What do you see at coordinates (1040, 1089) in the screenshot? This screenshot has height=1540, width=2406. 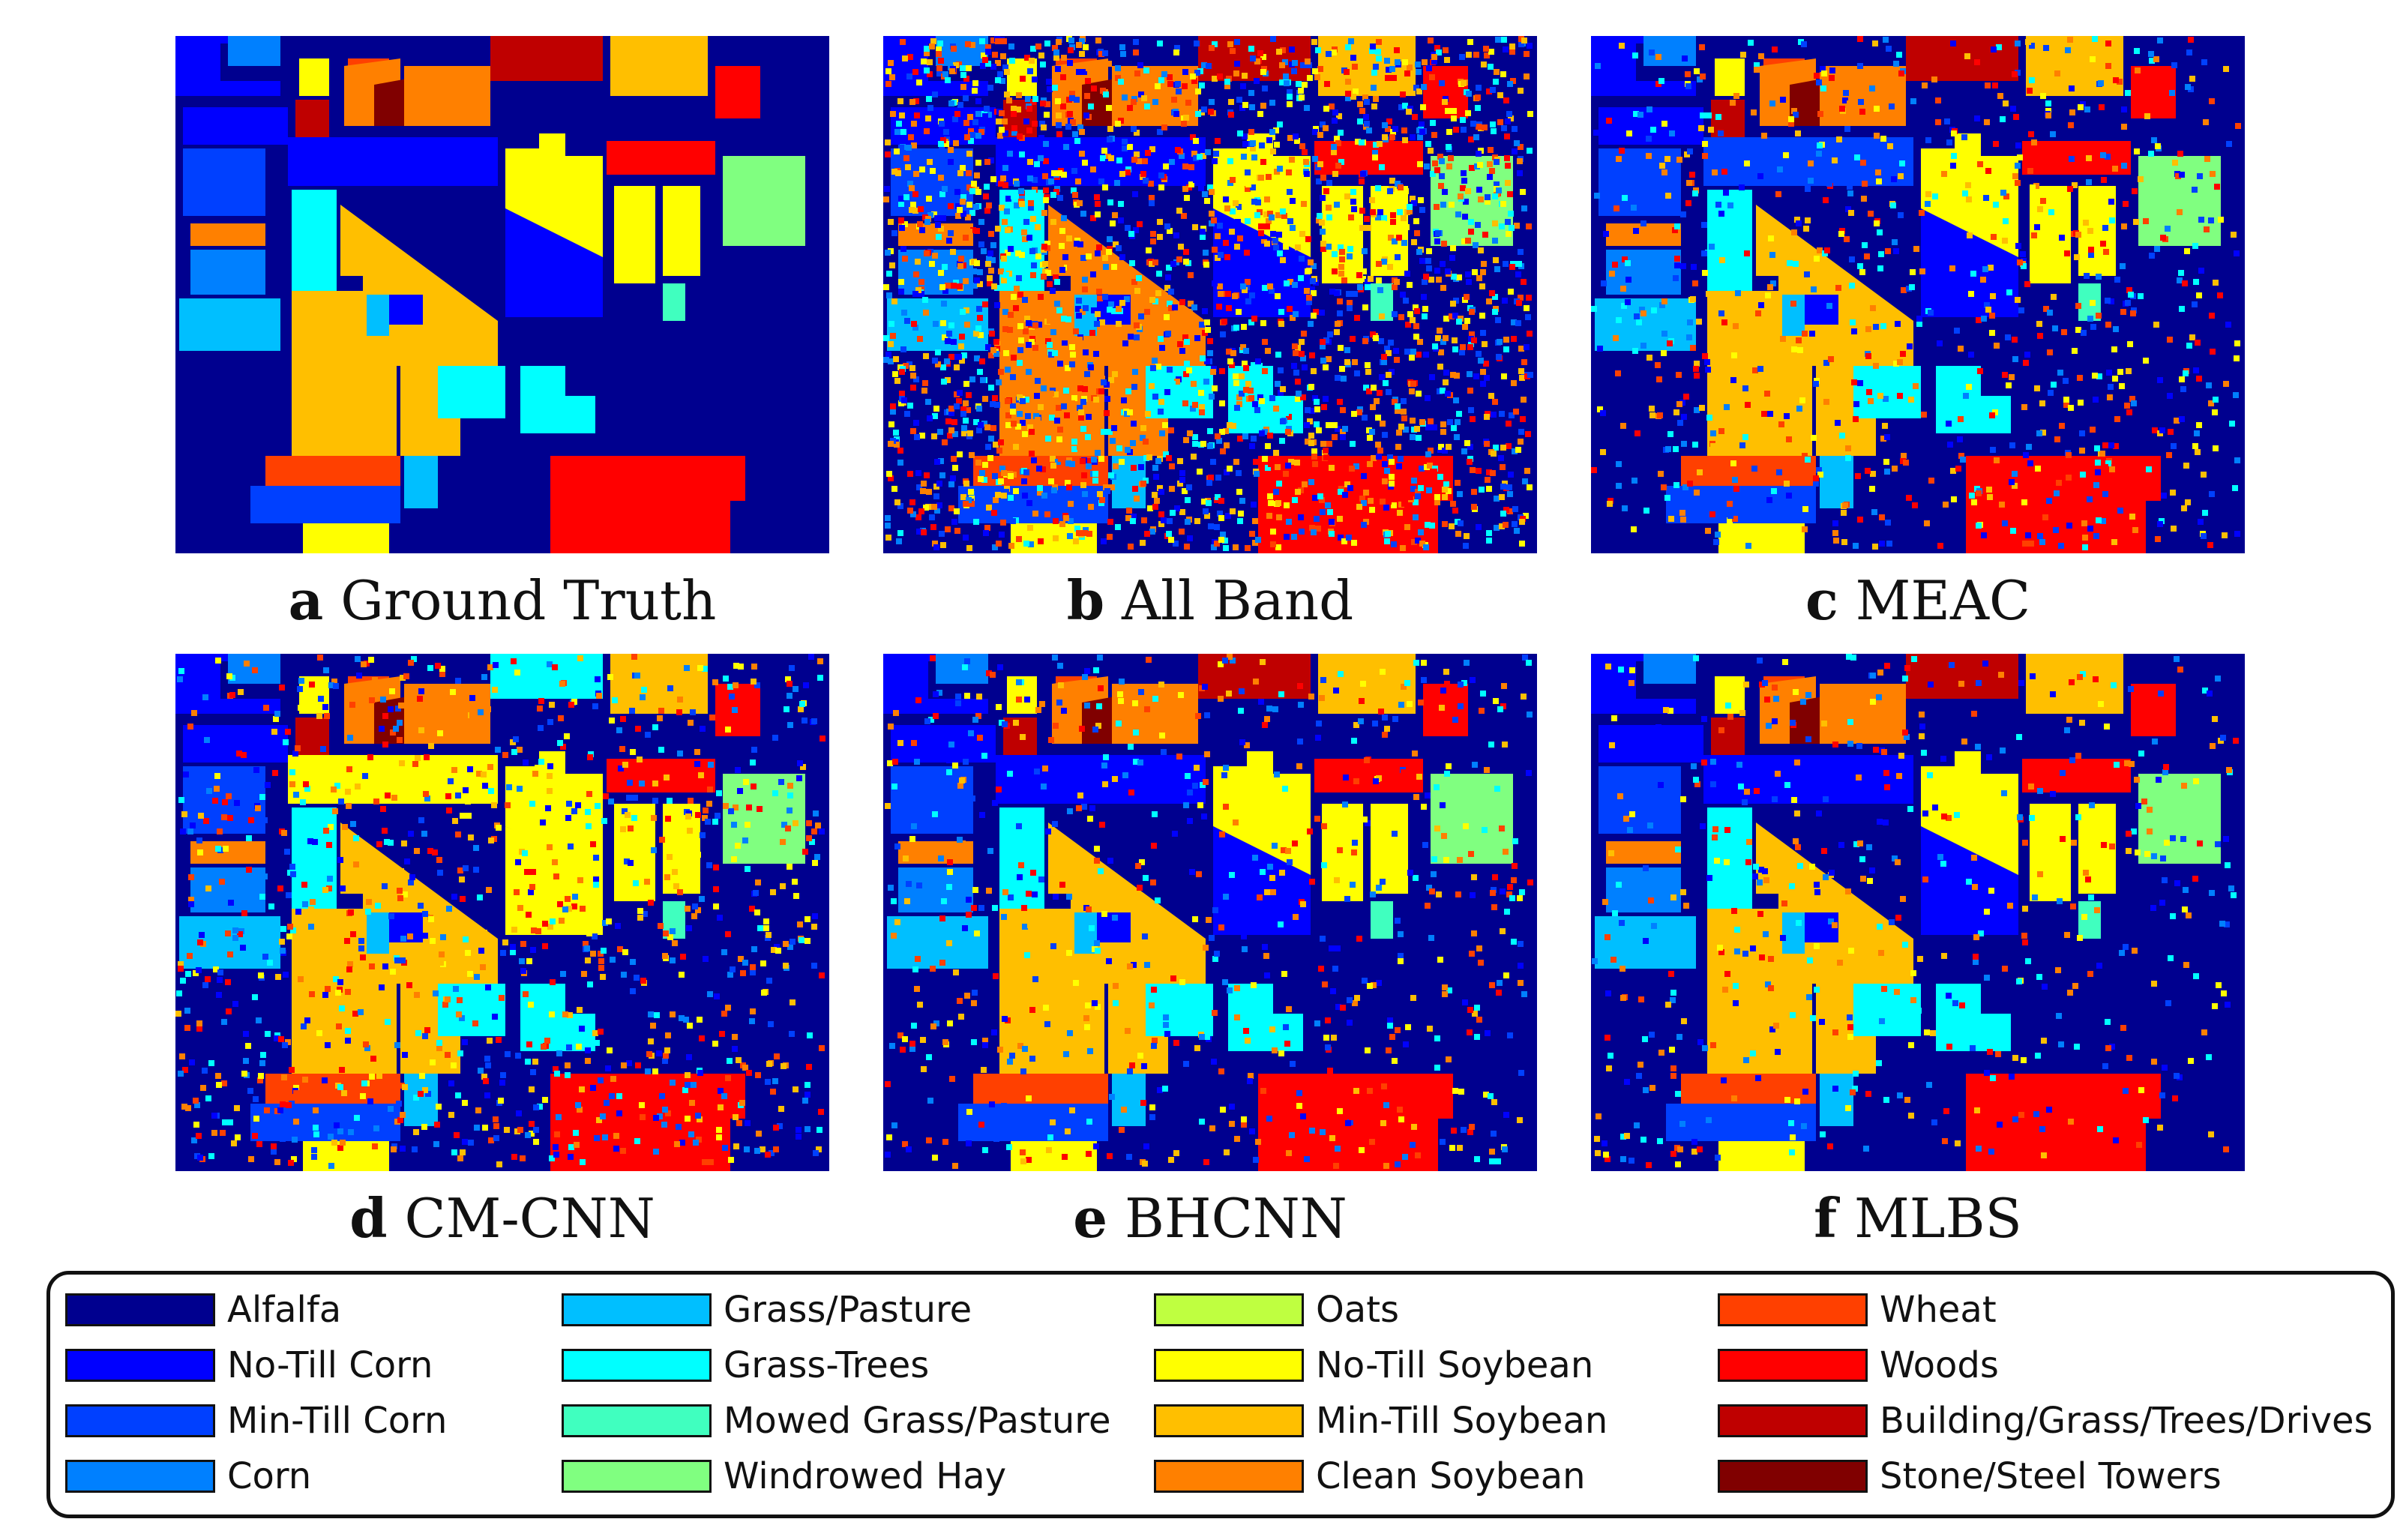 I see `class-region-wheat` at bounding box center [1040, 1089].